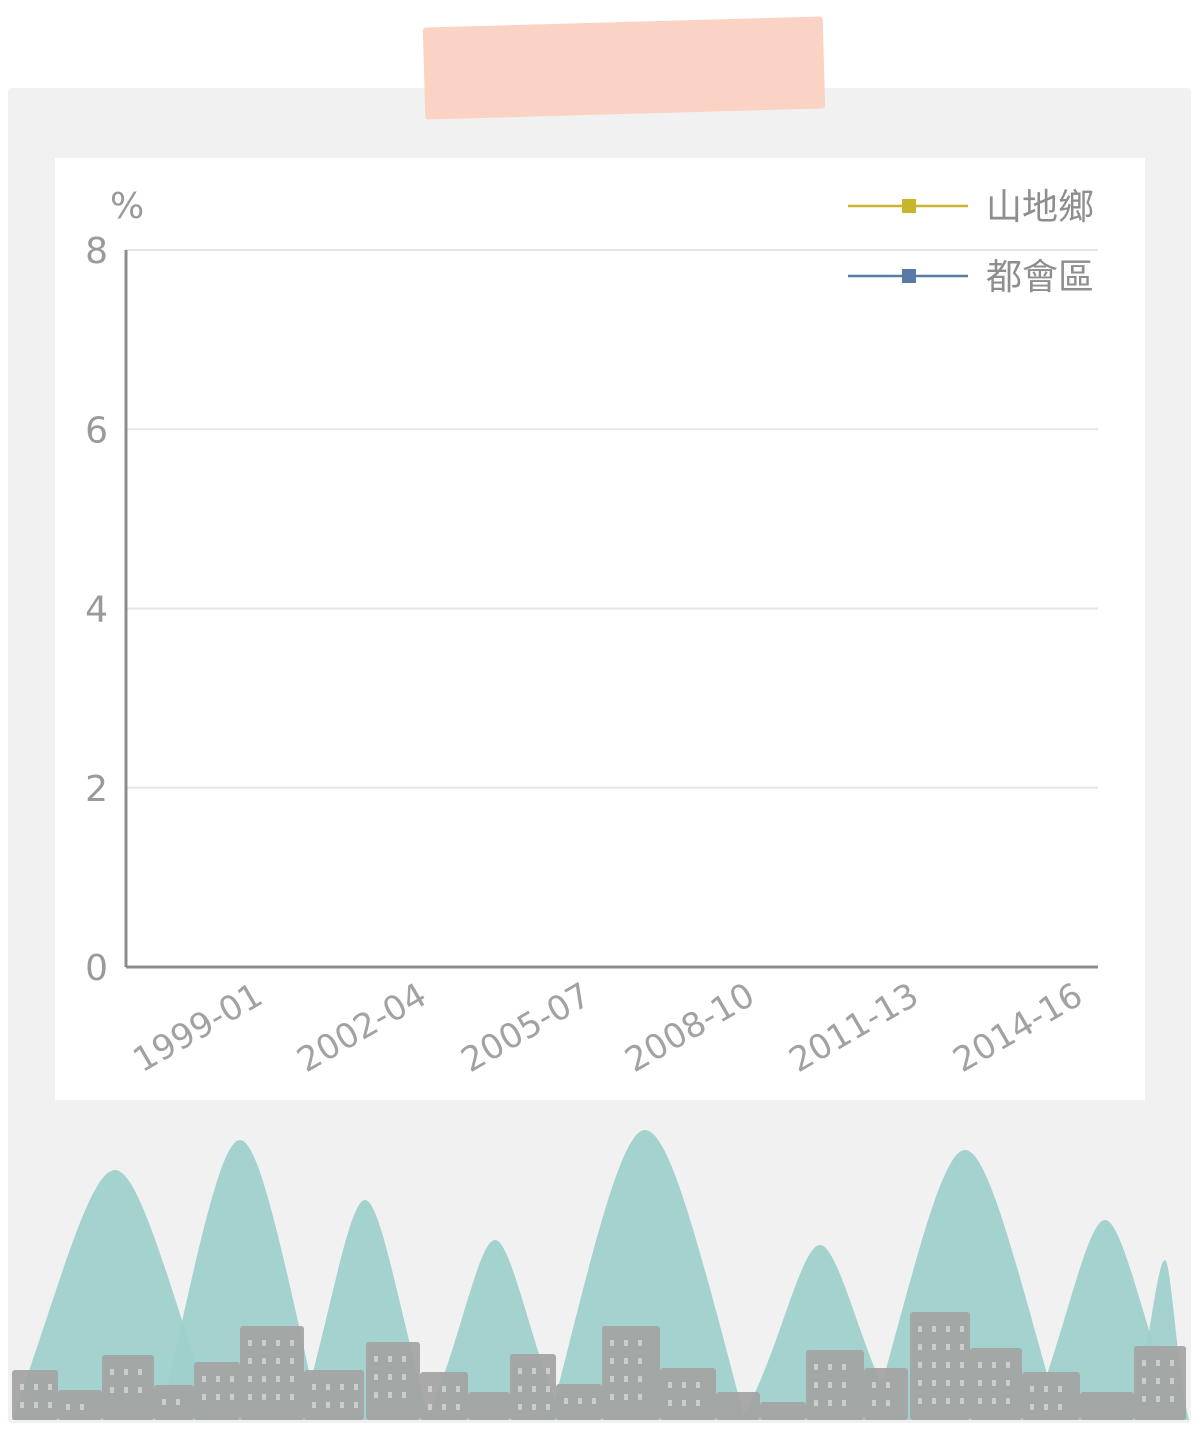 The height and width of the screenshot is (1435, 1201). What do you see at coordinates (1040, 207) in the screenshot?
I see `legend-label: 山地鄉` at bounding box center [1040, 207].